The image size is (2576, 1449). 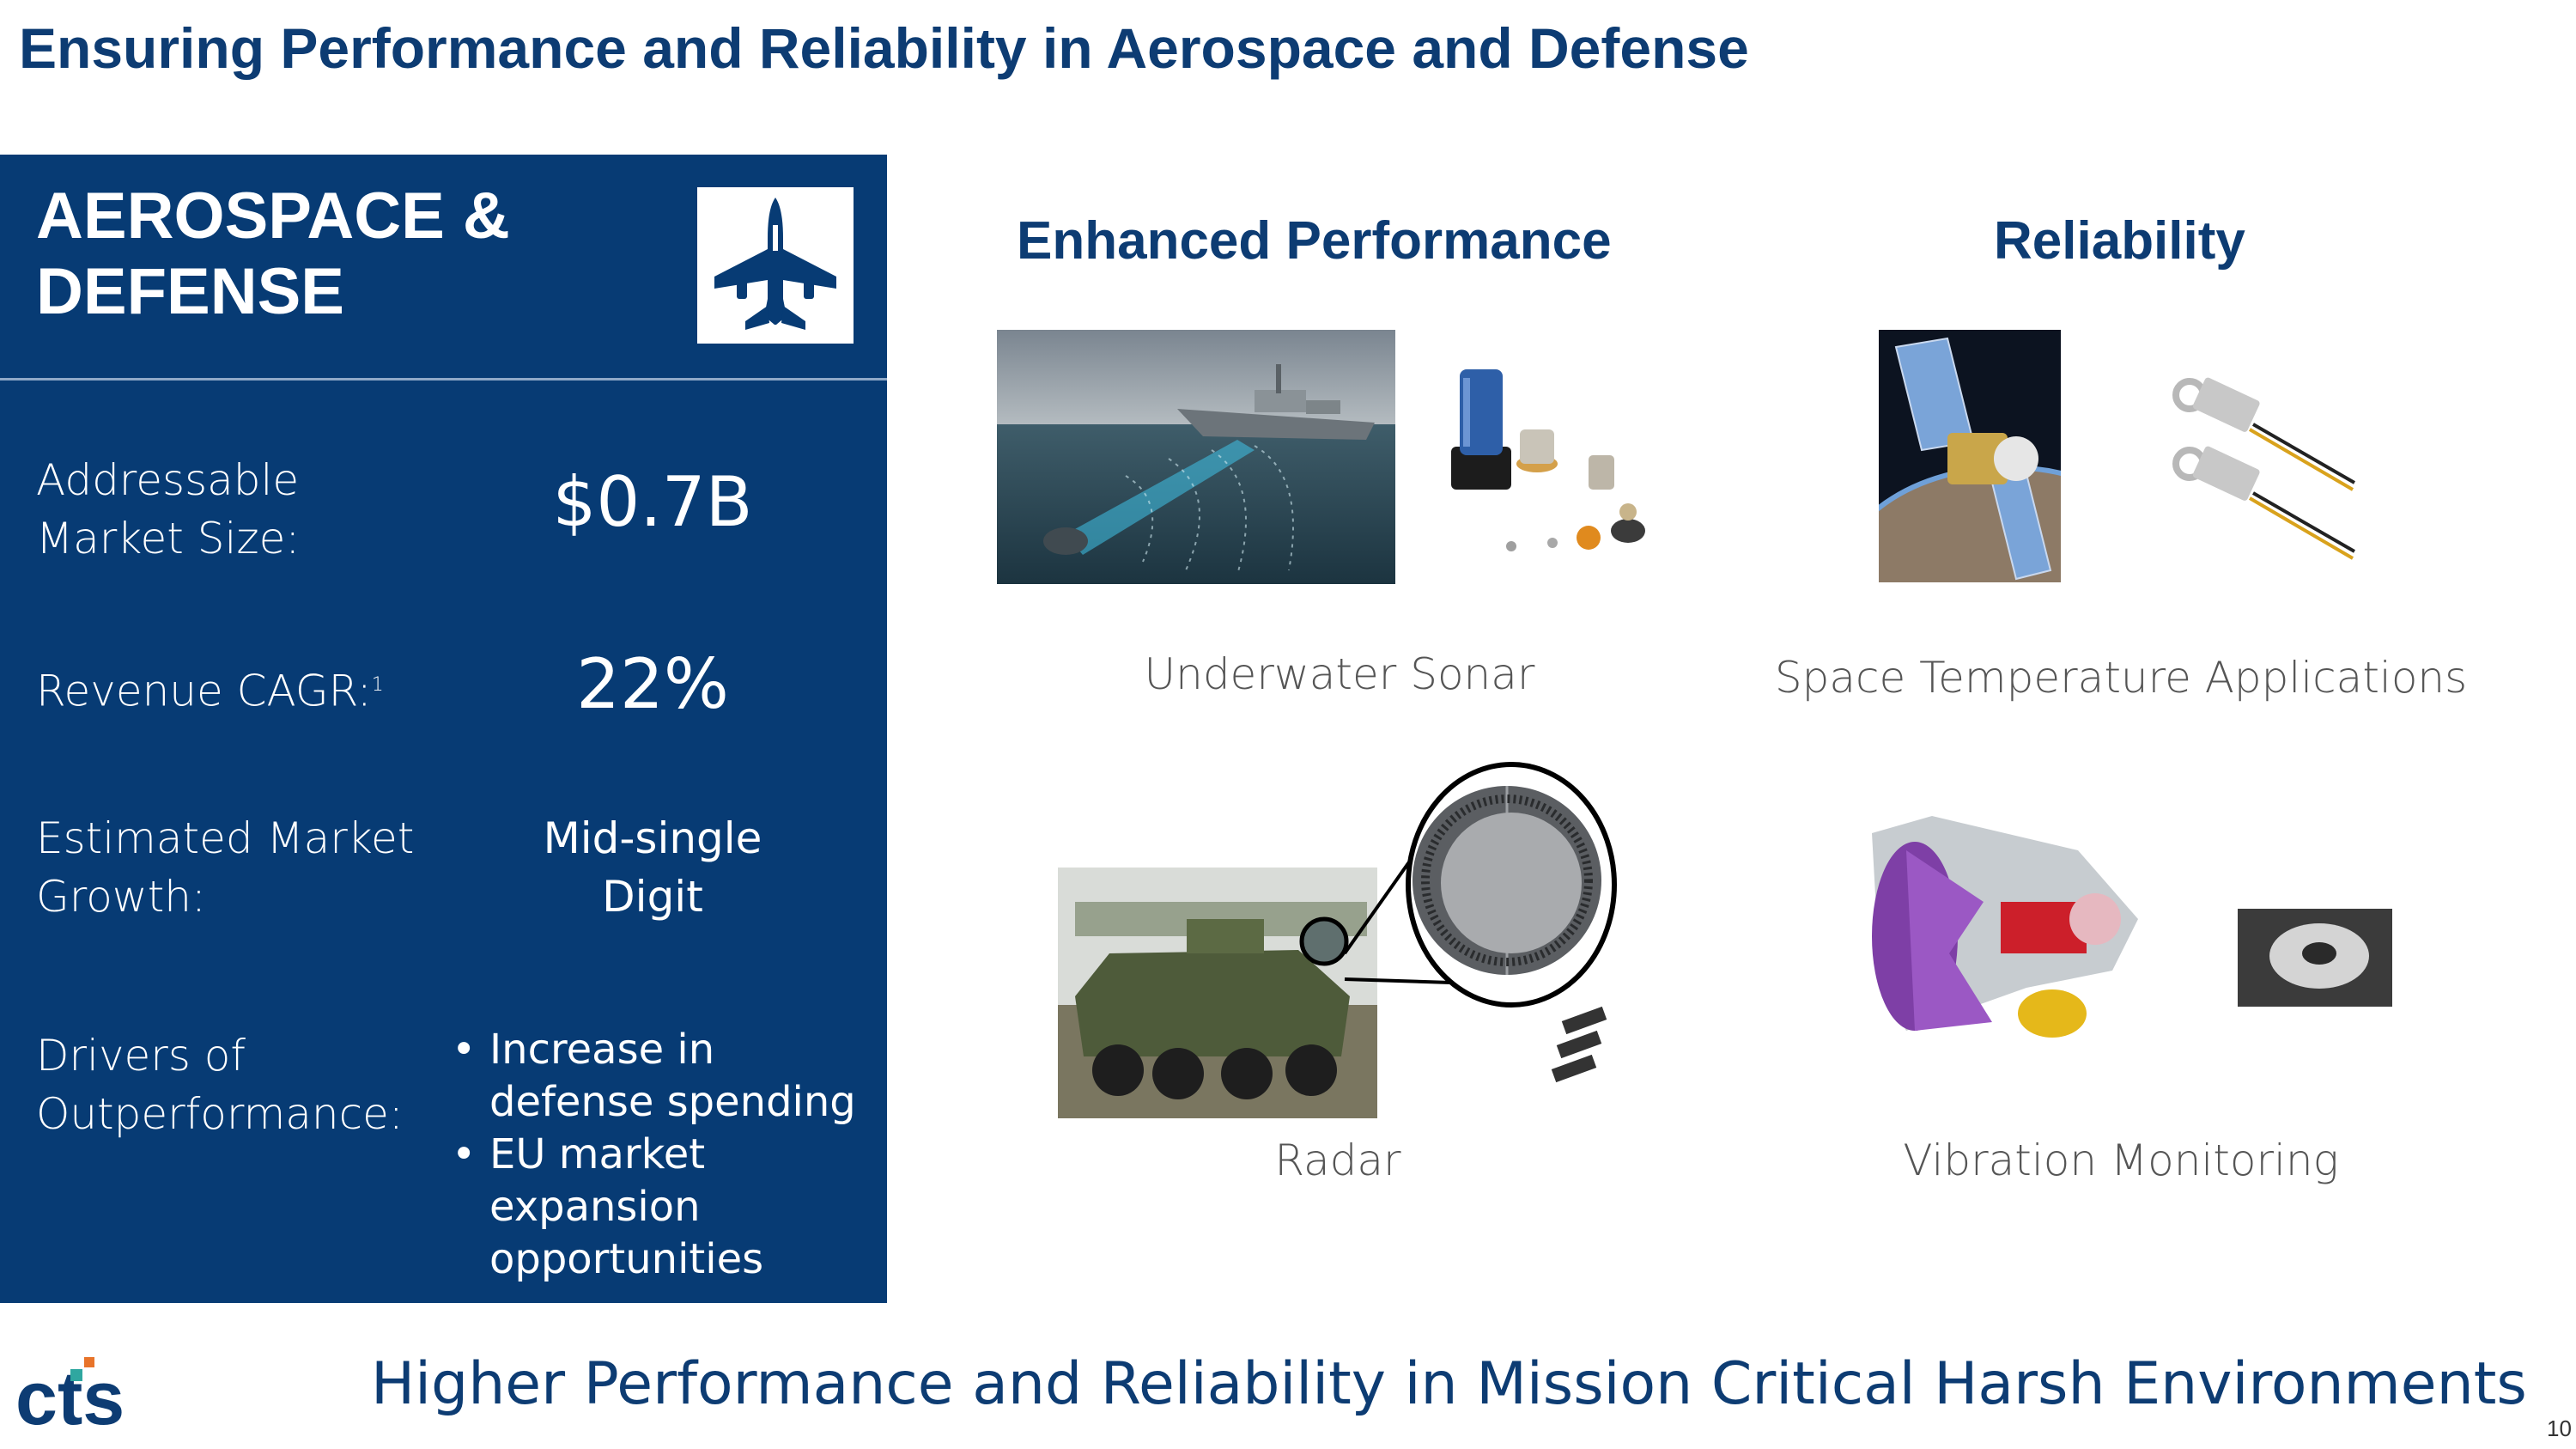 What do you see at coordinates (191, 1429) in the screenshot?
I see `footnote-text: Revenue CAGR 2017 - 2022` at bounding box center [191, 1429].